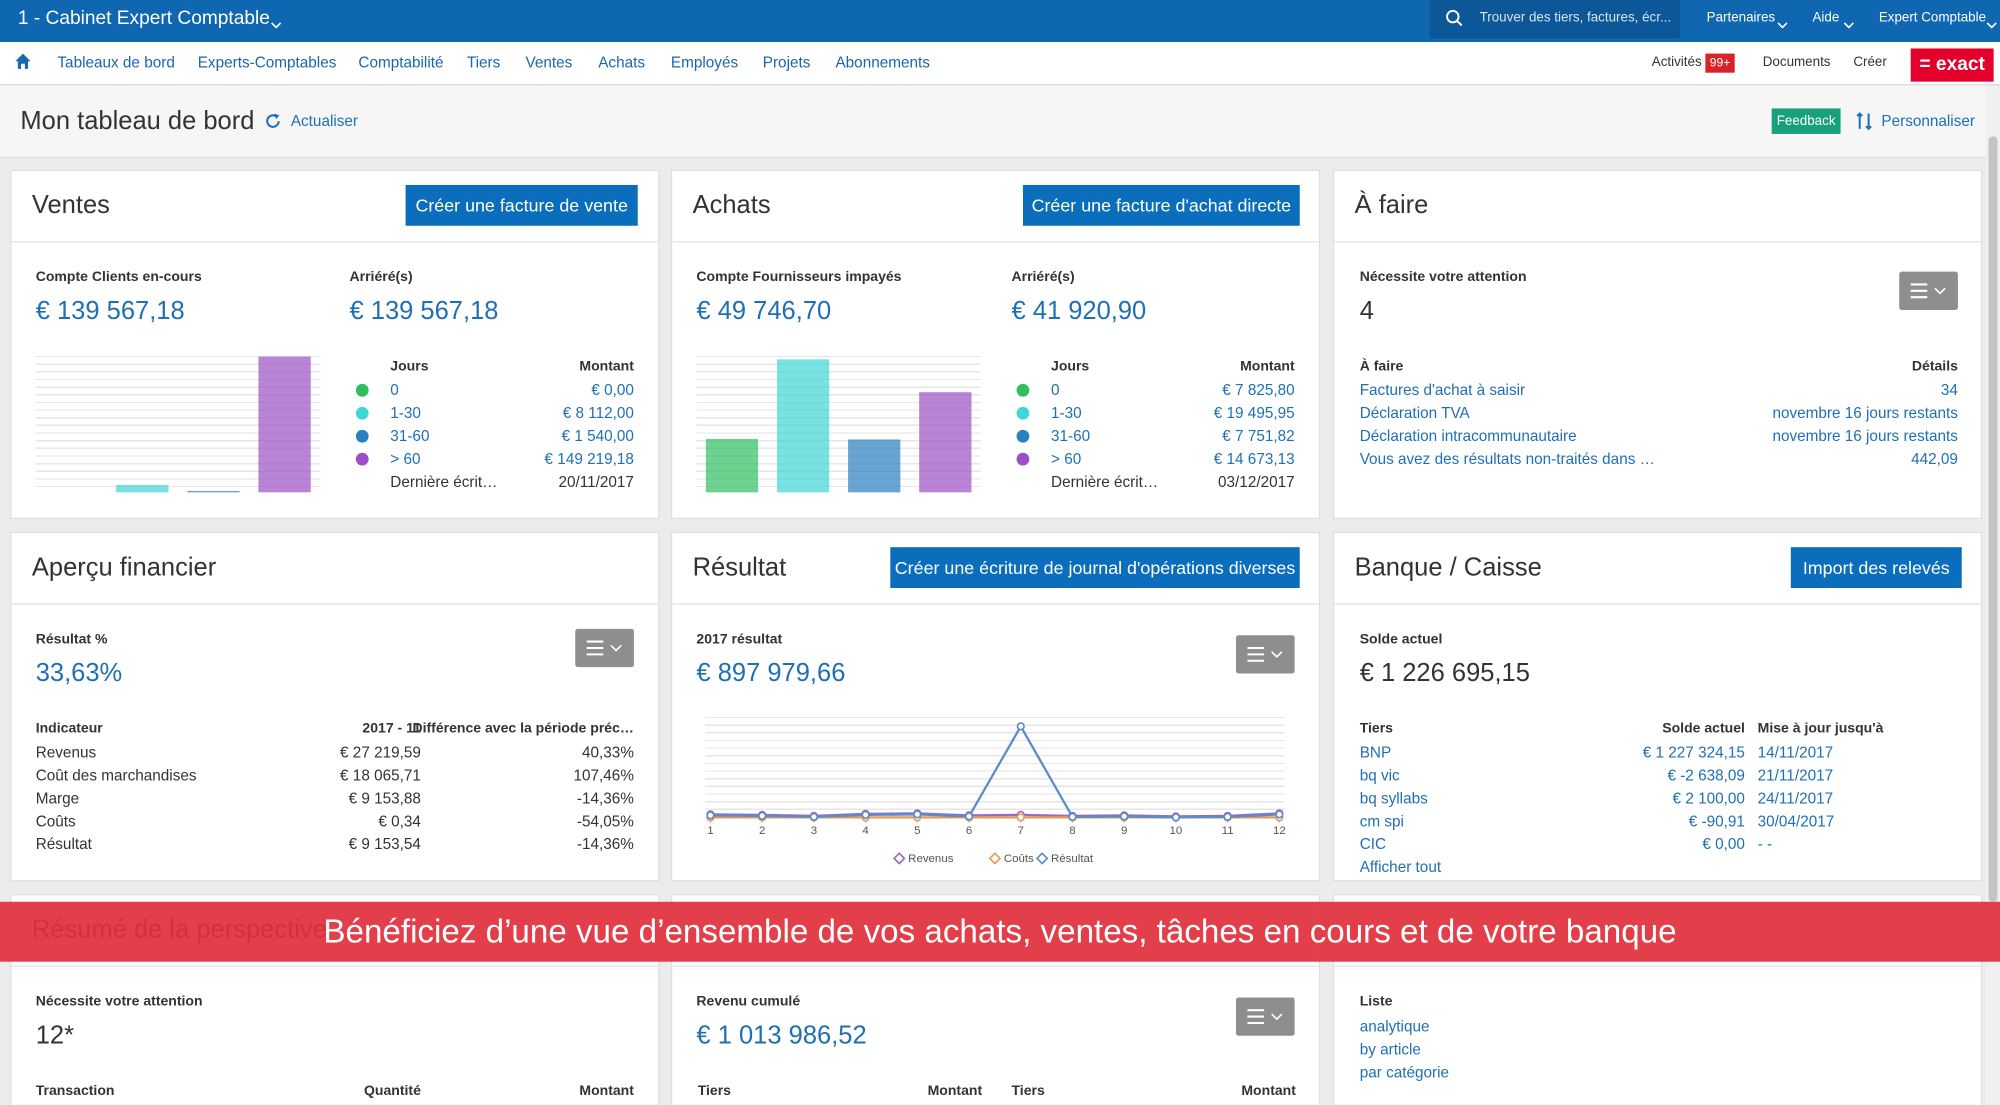 Image resolution: width=2000 pixels, height=1105 pixels. I want to click on aging-amount: € 8 112,00, so click(598, 413).